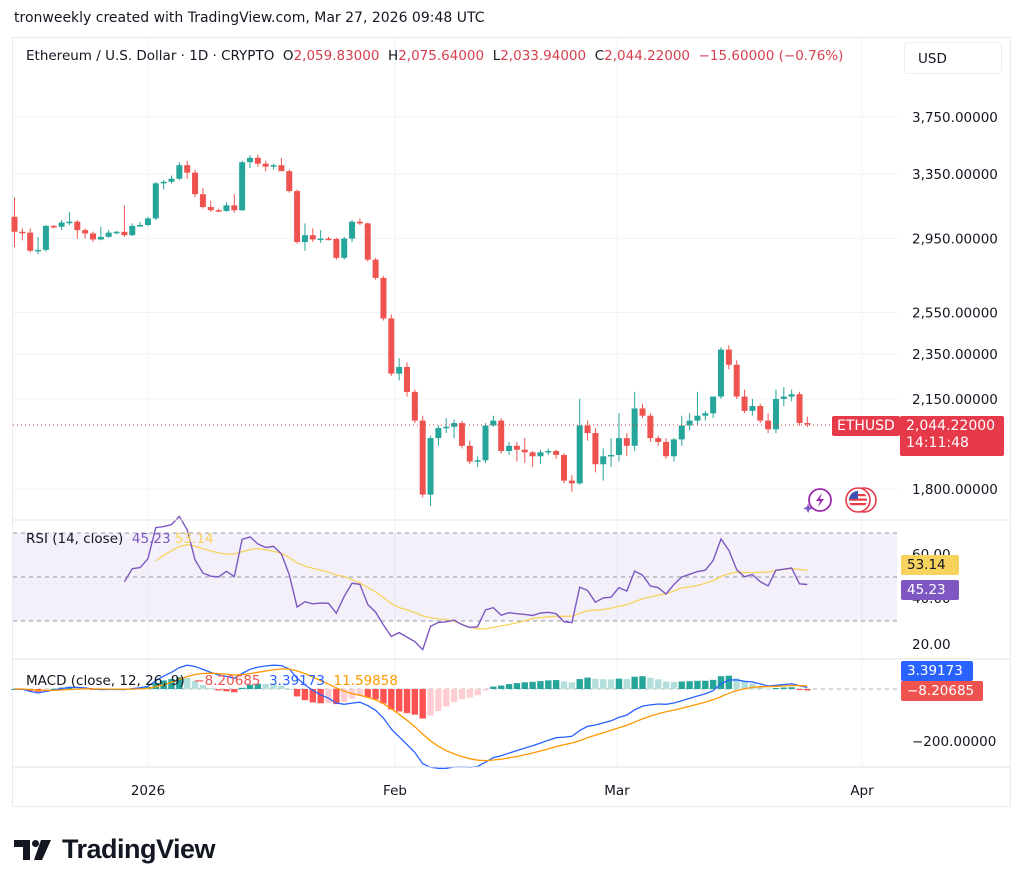 The height and width of the screenshot is (888, 1024). Describe the element at coordinates (288, 56) in the screenshot. I see `open-label: O` at that location.